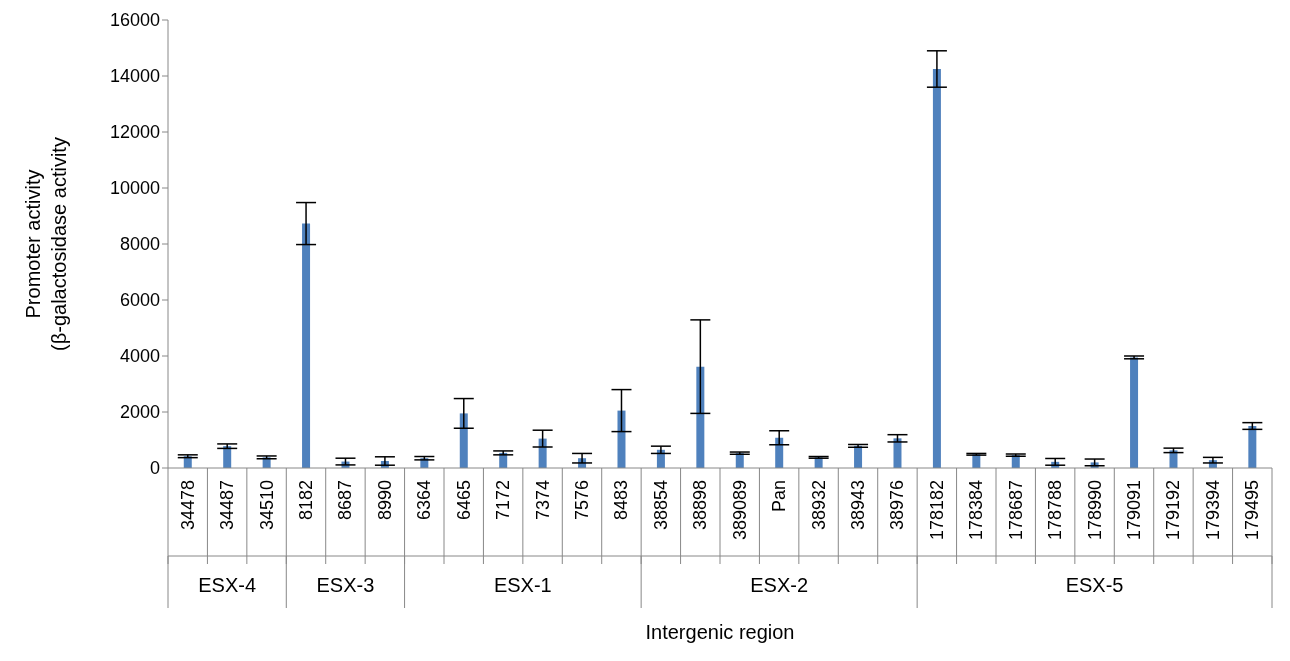 This screenshot has width=1290, height=661. What do you see at coordinates (1094, 510) in the screenshot?
I see `x-tick-label: 178990` at bounding box center [1094, 510].